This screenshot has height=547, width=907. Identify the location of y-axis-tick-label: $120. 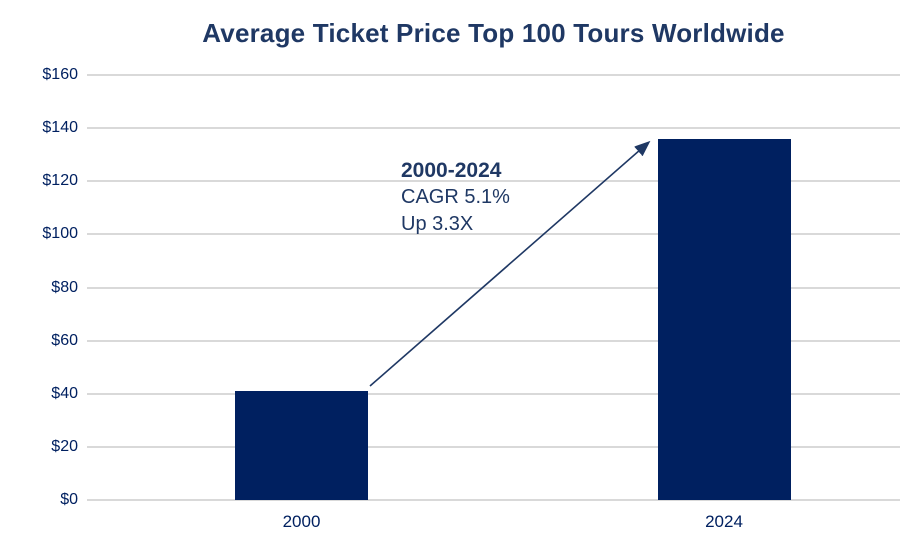
(60, 181).